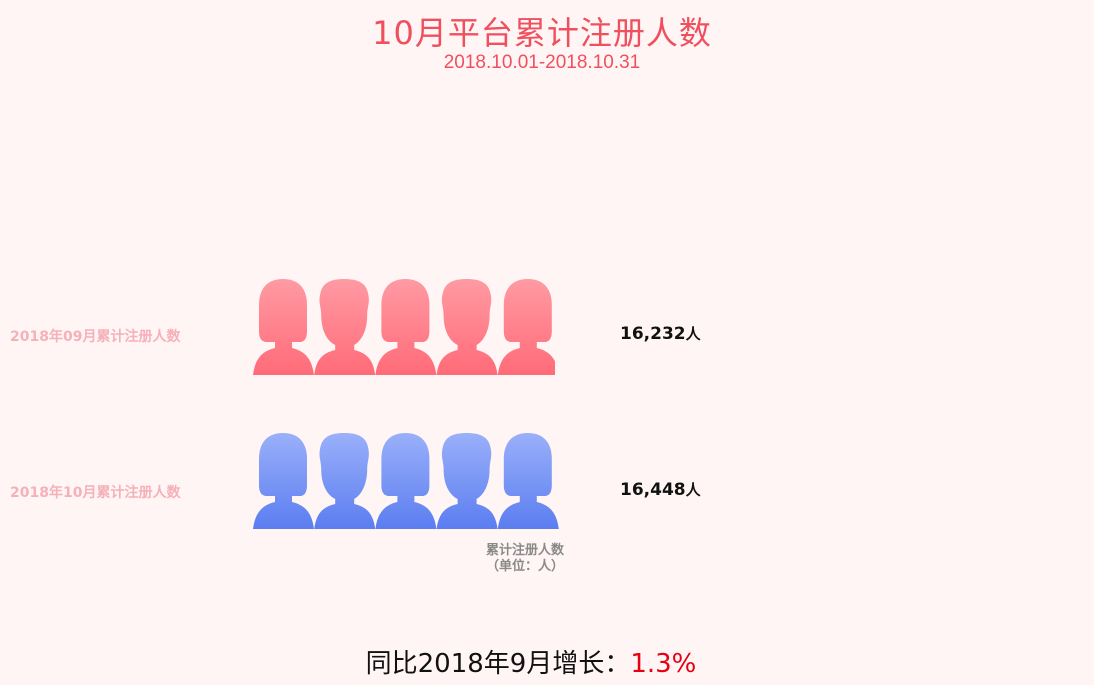 This screenshot has width=1094, height=685. Describe the element at coordinates (542, 33) in the screenshot. I see `chart-title: 10月平台累计注册人数` at that location.